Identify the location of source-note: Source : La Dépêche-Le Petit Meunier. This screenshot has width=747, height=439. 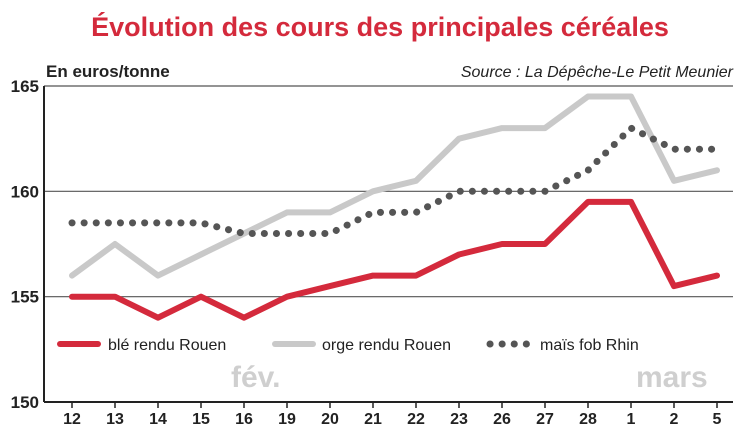
(597, 72).